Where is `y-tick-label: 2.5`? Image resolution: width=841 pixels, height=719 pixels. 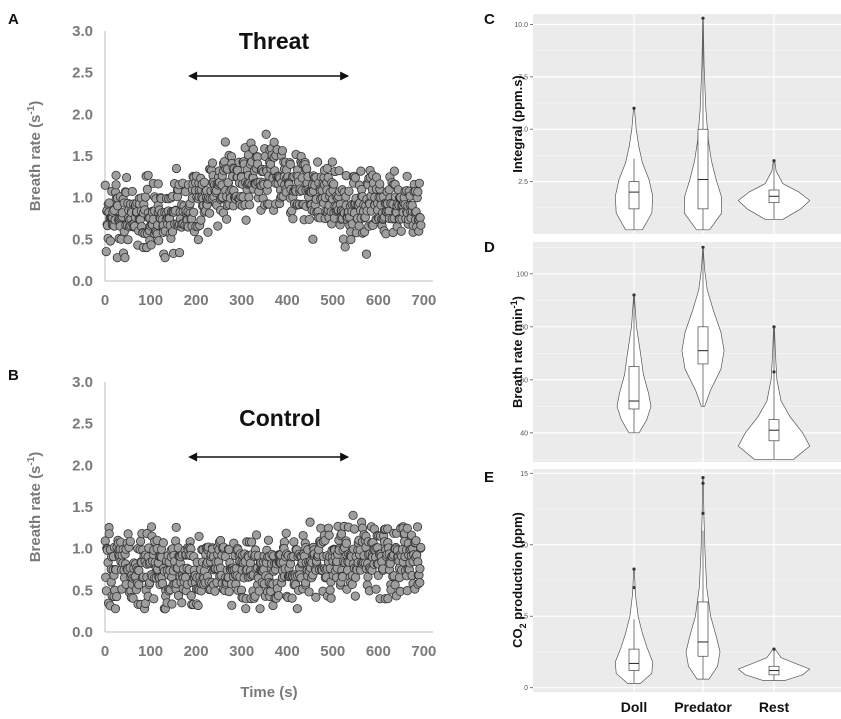 y-tick-label: 2.5 is located at coordinates (523, 182).